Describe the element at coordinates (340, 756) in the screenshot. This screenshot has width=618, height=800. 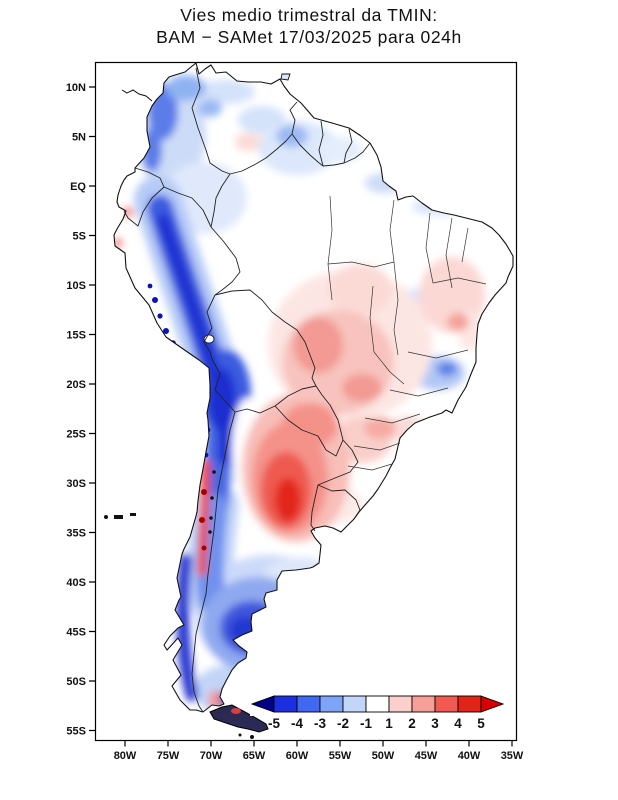
I see `lon-tick-label: 55W` at that location.